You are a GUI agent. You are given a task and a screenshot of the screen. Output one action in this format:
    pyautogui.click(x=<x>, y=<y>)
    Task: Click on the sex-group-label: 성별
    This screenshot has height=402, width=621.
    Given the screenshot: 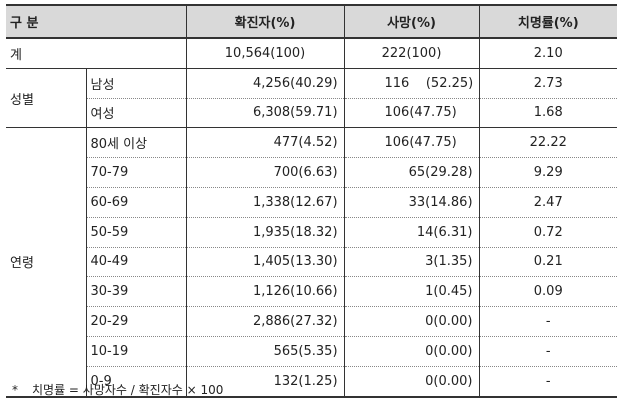 What is the action you would take?
    pyautogui.click(x=46, y=98)
    